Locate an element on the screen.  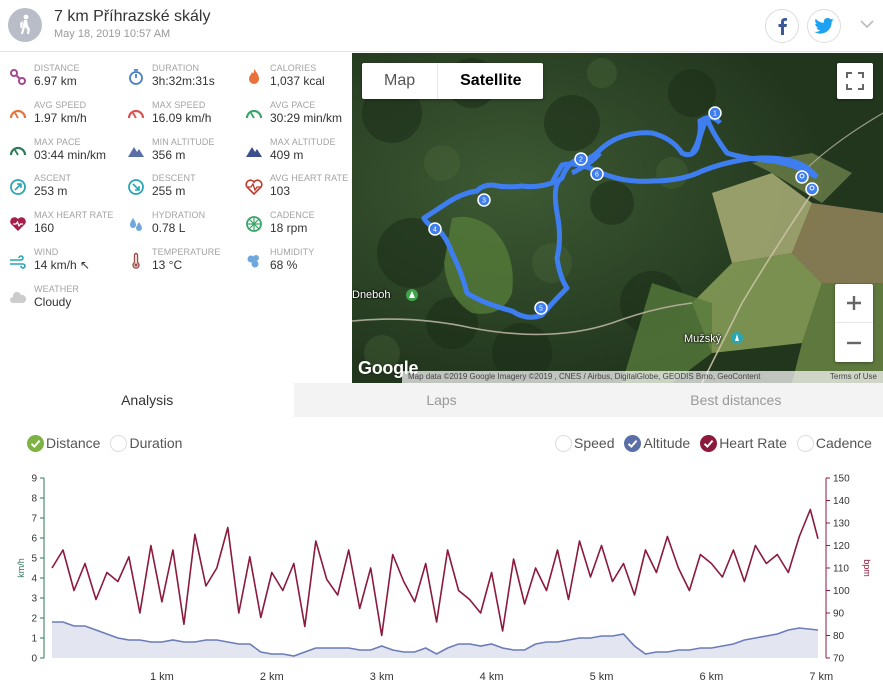
descent-icon is located at coordinates (136, 187).